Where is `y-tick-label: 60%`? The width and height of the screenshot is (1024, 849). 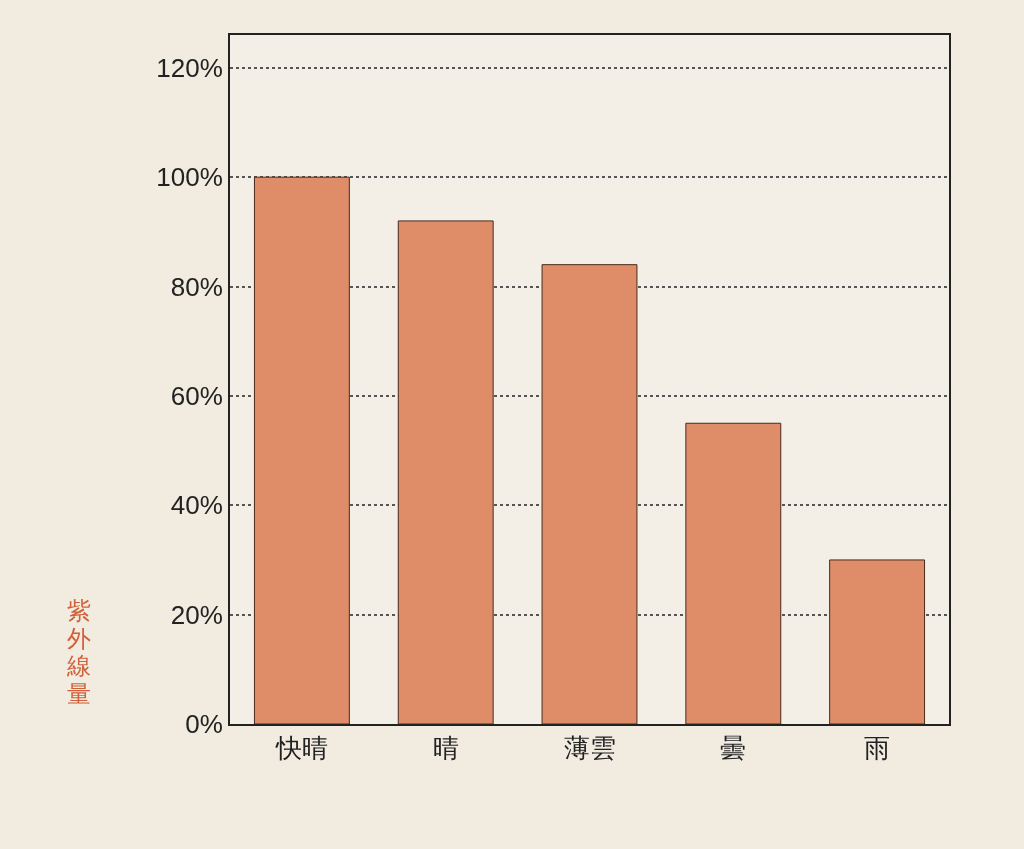 y-tick-label: 60% is located at coordinates (196, 396).